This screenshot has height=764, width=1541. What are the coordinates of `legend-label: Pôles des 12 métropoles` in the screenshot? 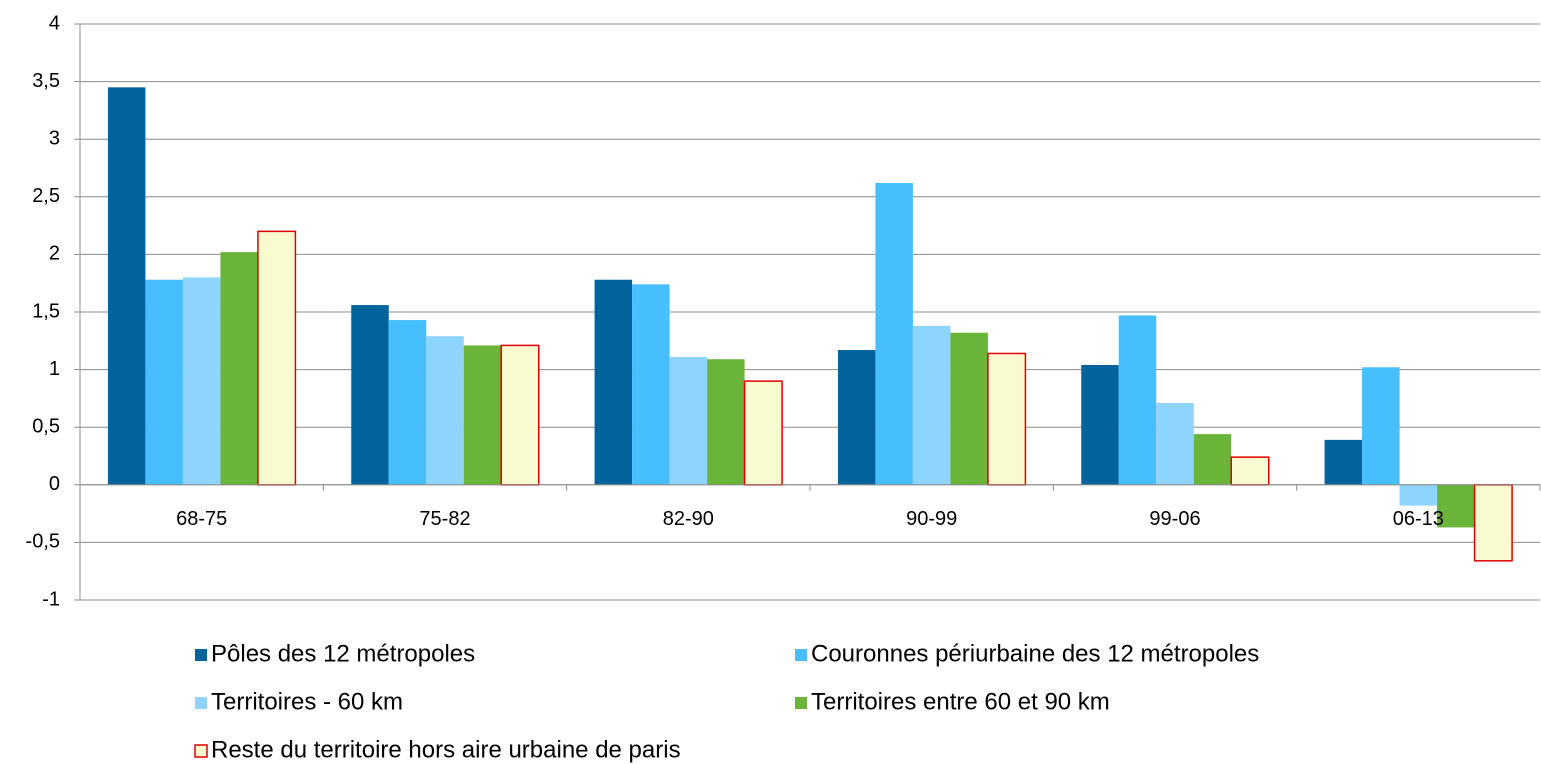 It's located at (343, 653).